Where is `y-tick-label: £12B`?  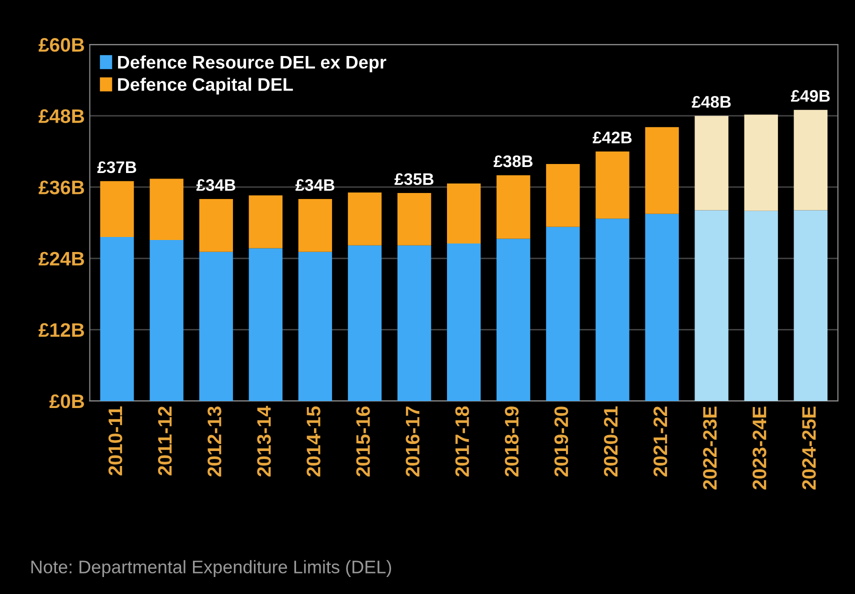
y-tick-label: £12B is located at coordinates (61, 330).